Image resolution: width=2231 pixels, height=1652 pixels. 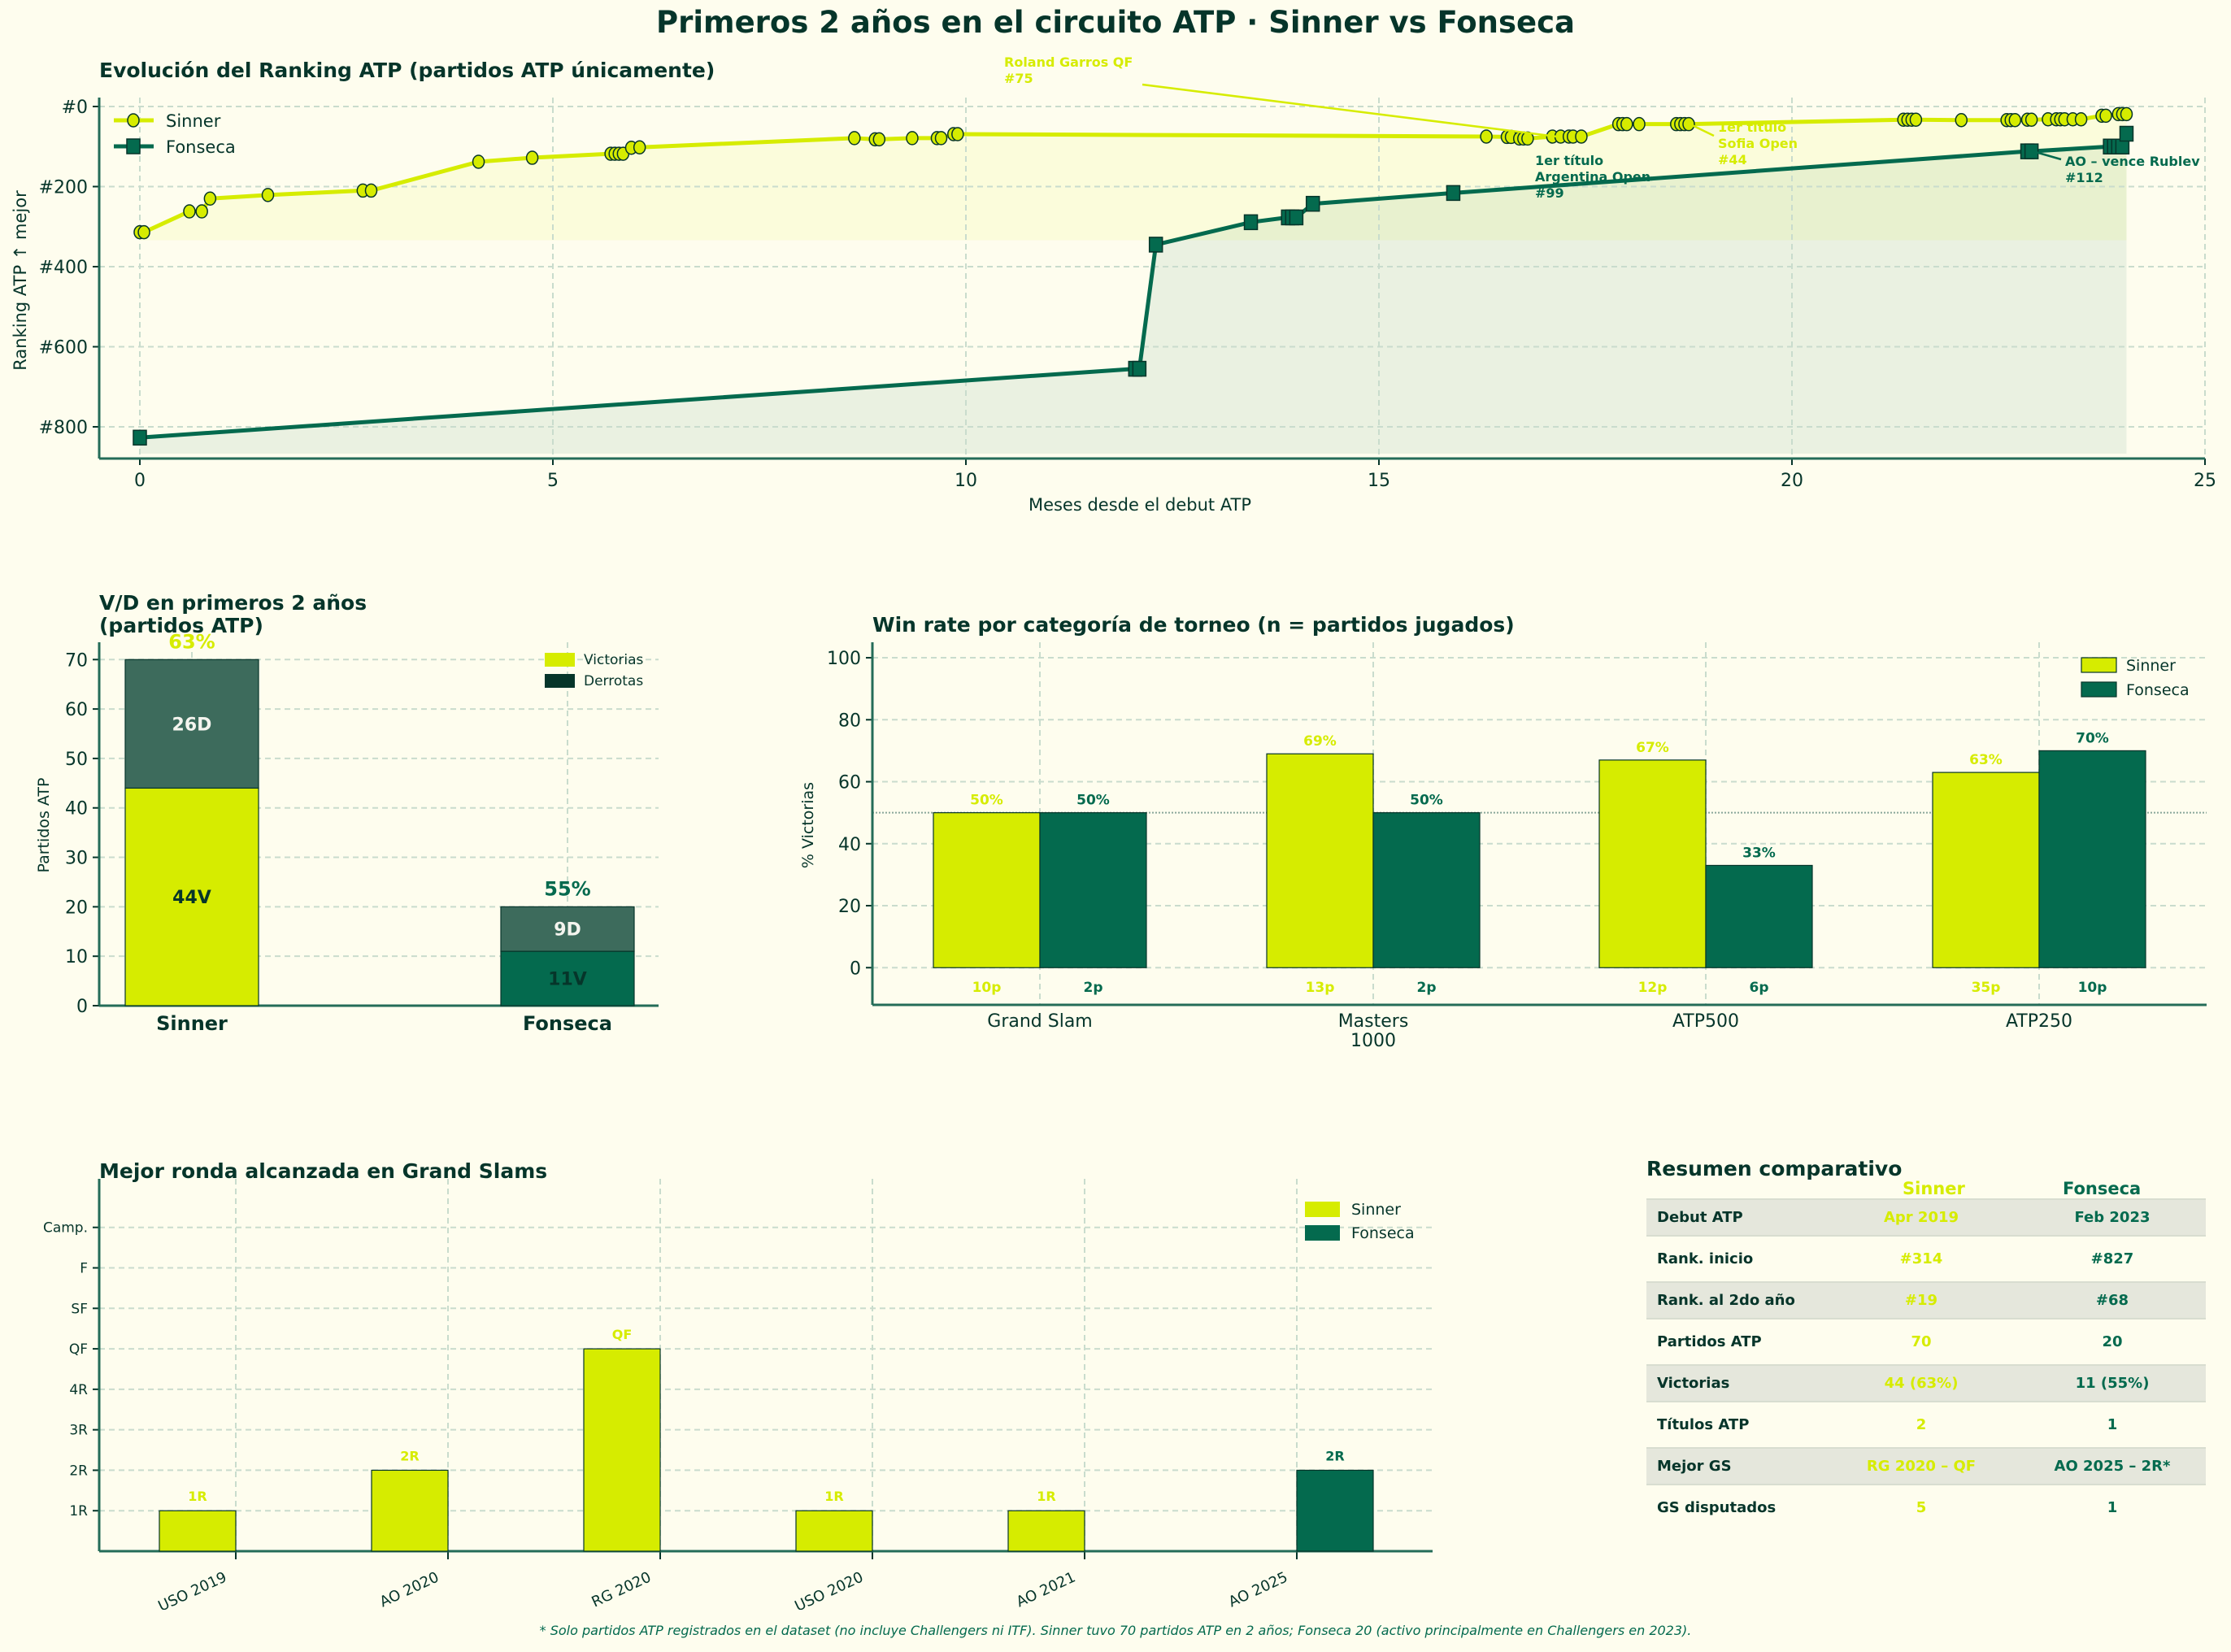 I want to click on svg-text: Sofia Open, so click(x=1758, y=143).